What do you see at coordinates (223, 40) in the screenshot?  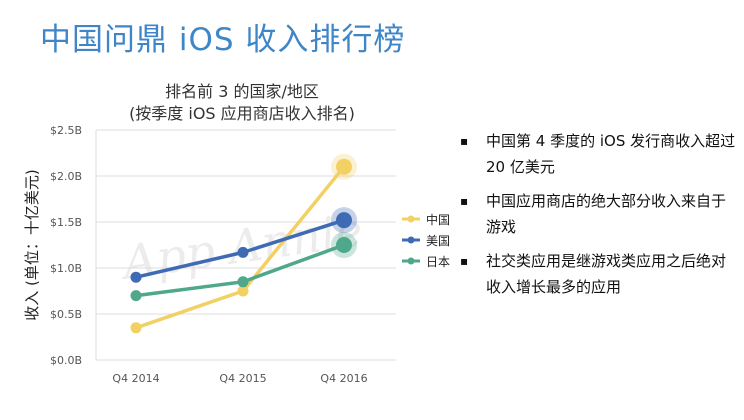 I see `slide-title: 中国问鼎 iOS 收入排行榜` at bounding box center [223, 40].